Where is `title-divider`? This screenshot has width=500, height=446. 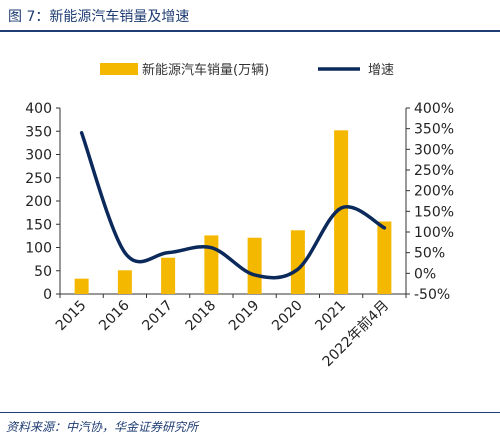 title-divider is located at coordinates (250, 31).